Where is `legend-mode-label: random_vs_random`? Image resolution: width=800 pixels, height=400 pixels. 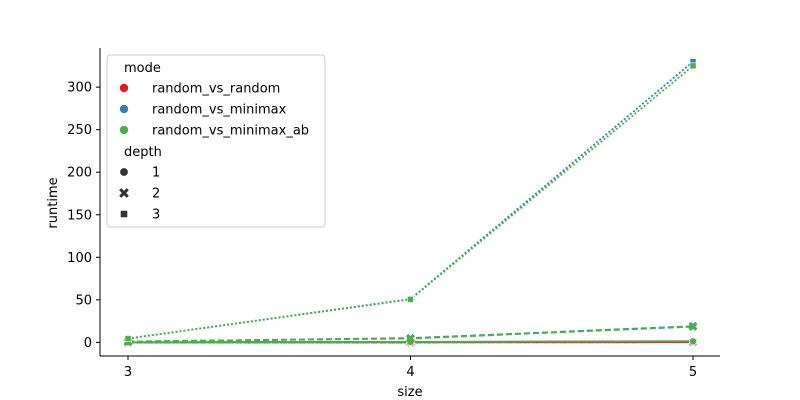
legend-mode-label: random_vs_random is located at coordinates (216, 89).